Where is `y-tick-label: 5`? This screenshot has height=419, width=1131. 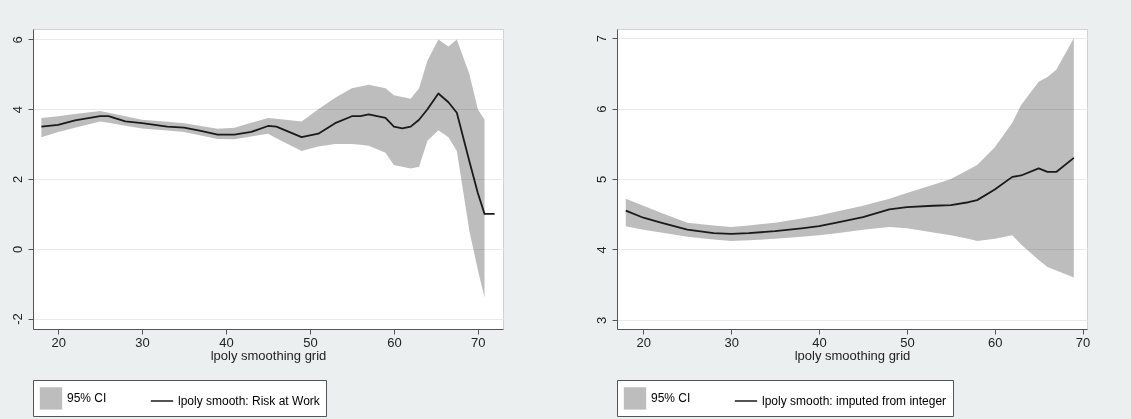
y-tick-label: 5 is located at coordinates (601, 179).